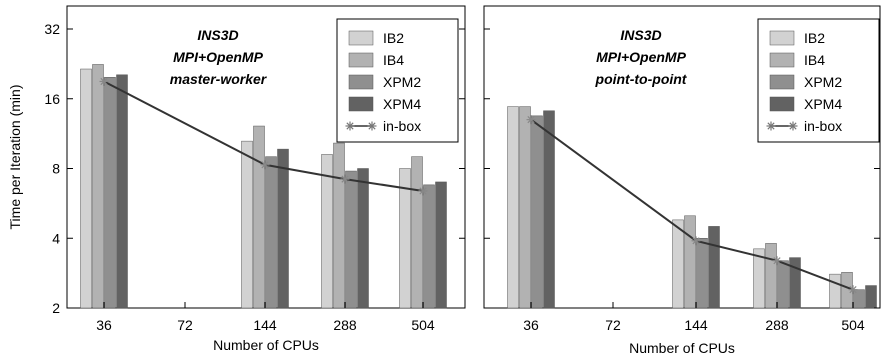 The height and width of the screenshot is (357, 893). I want to click on line-in-box, so click(263, 136).